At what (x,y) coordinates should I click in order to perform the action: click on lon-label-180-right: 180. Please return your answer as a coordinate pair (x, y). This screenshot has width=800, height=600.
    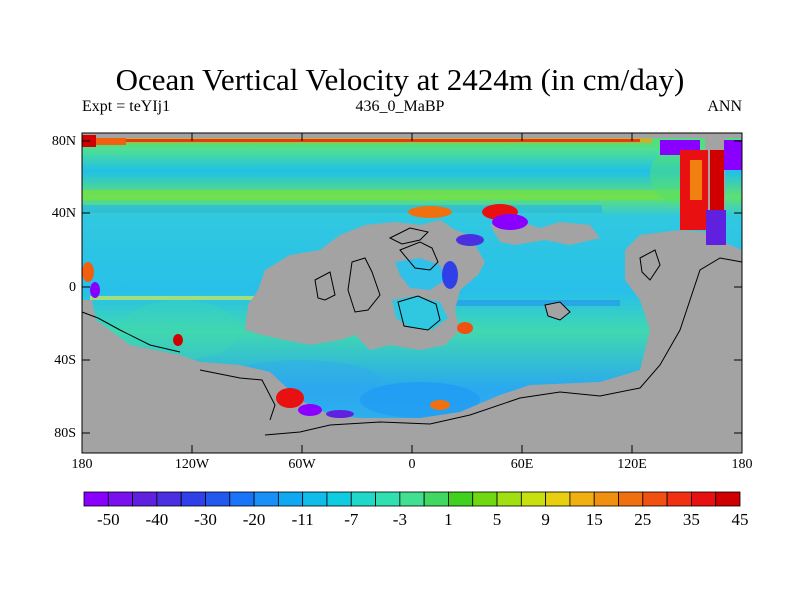
    Looking at the image, I should click on (742, 464).